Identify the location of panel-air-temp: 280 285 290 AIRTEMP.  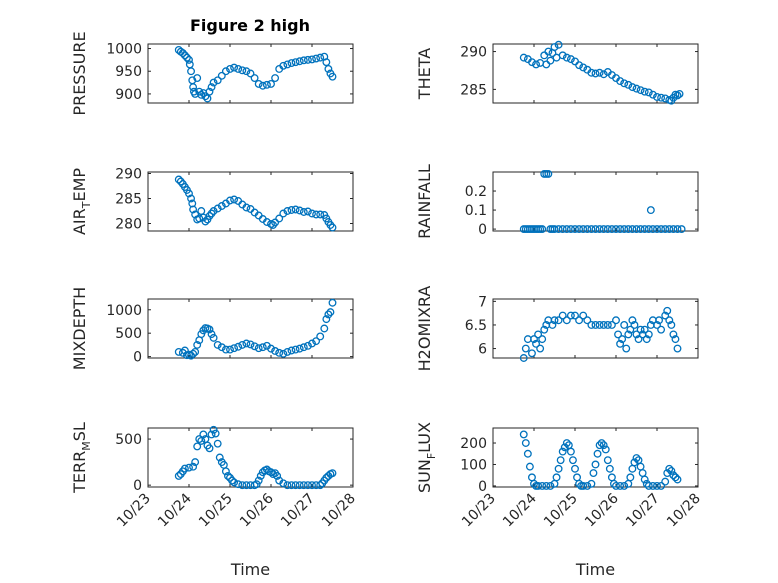
(212, 201).